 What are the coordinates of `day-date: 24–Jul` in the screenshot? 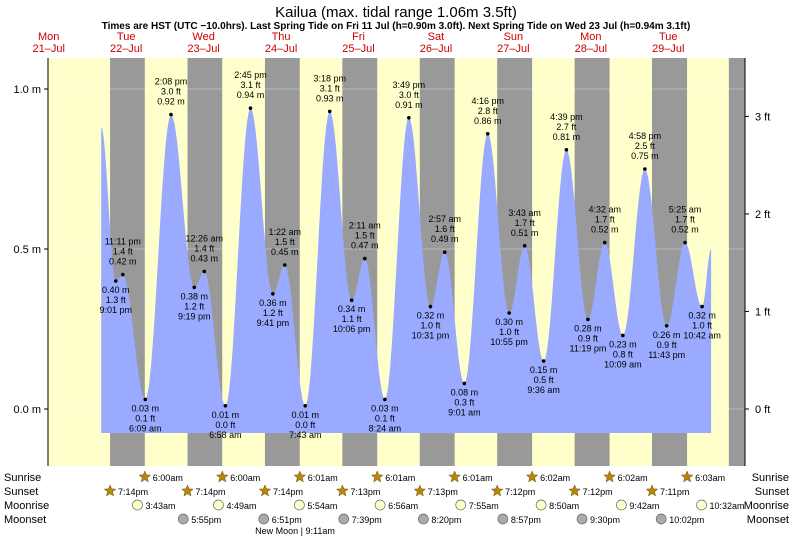 It's located at (281, 49).